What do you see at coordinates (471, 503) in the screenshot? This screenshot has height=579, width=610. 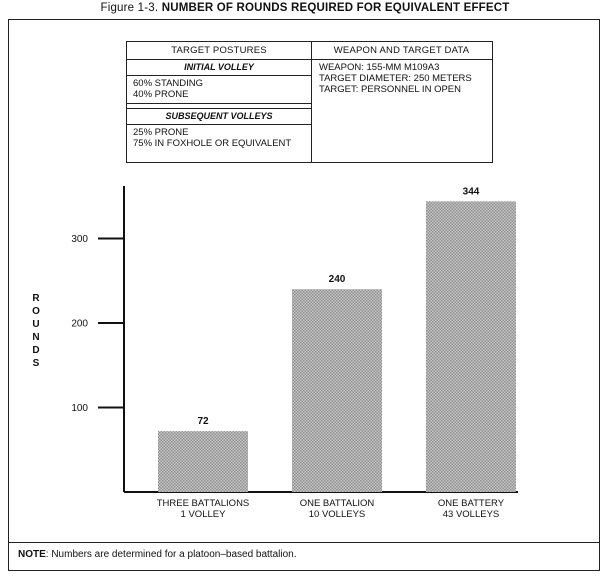 I see `x-category-label: ONE BATTERY` at bounding box center [471, 503].